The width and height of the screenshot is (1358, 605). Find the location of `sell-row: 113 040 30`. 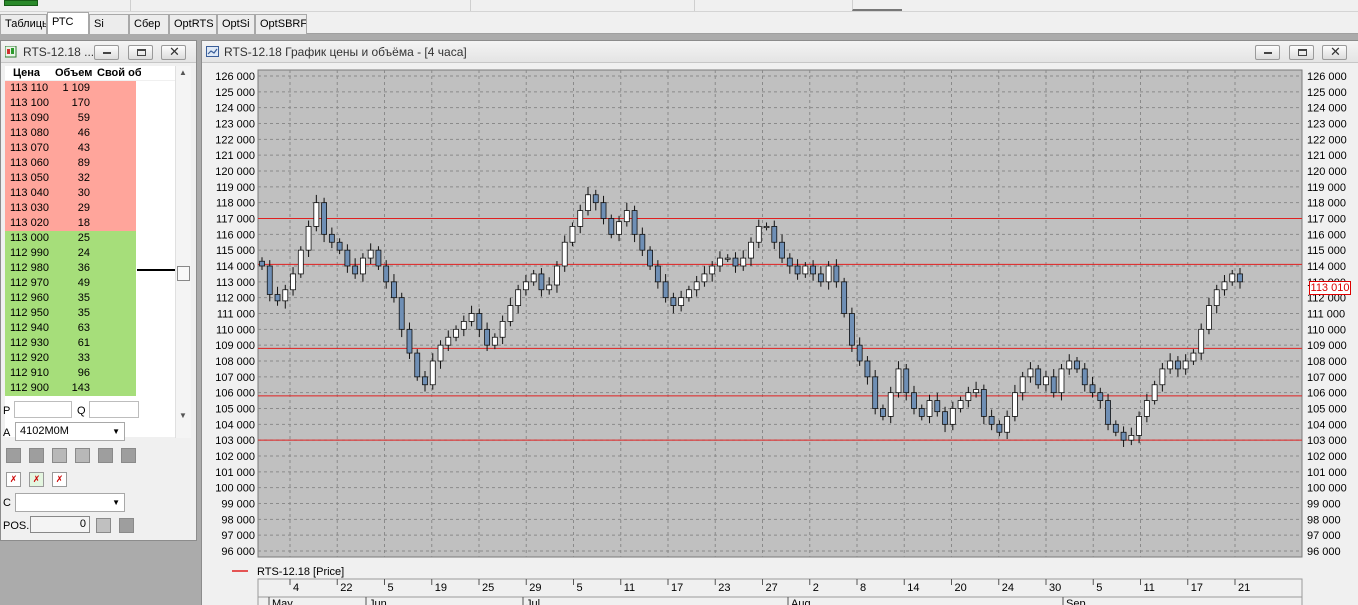

sell-row: 113 040 30 is located at coordinates (90, 193).